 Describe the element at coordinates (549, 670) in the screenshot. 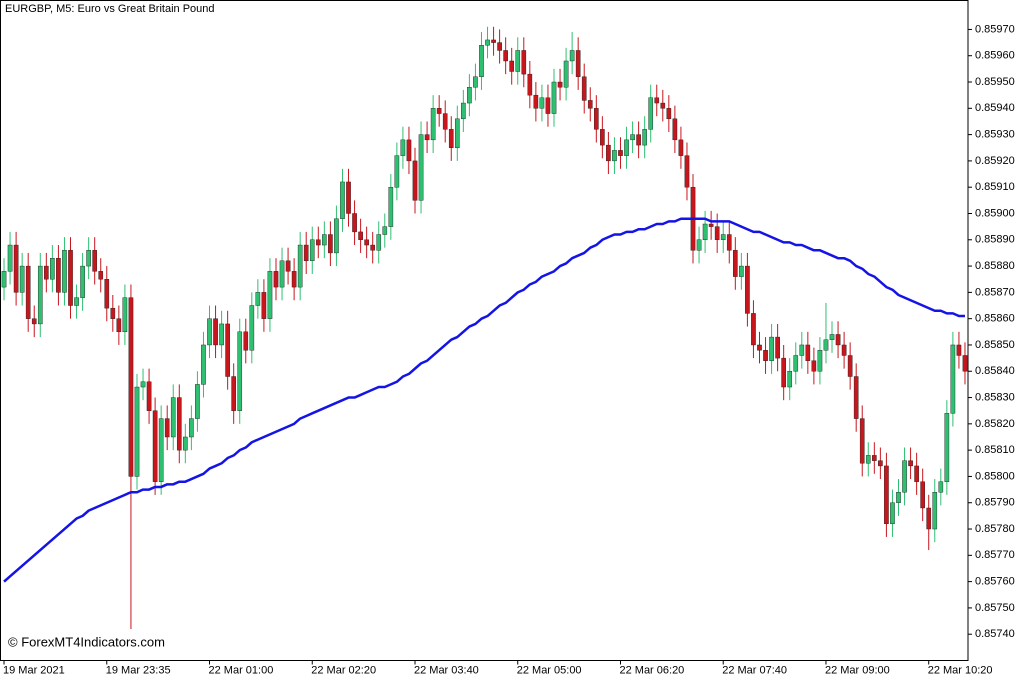

I see `x-tick-label: 22 Mar 05:00` at that location.